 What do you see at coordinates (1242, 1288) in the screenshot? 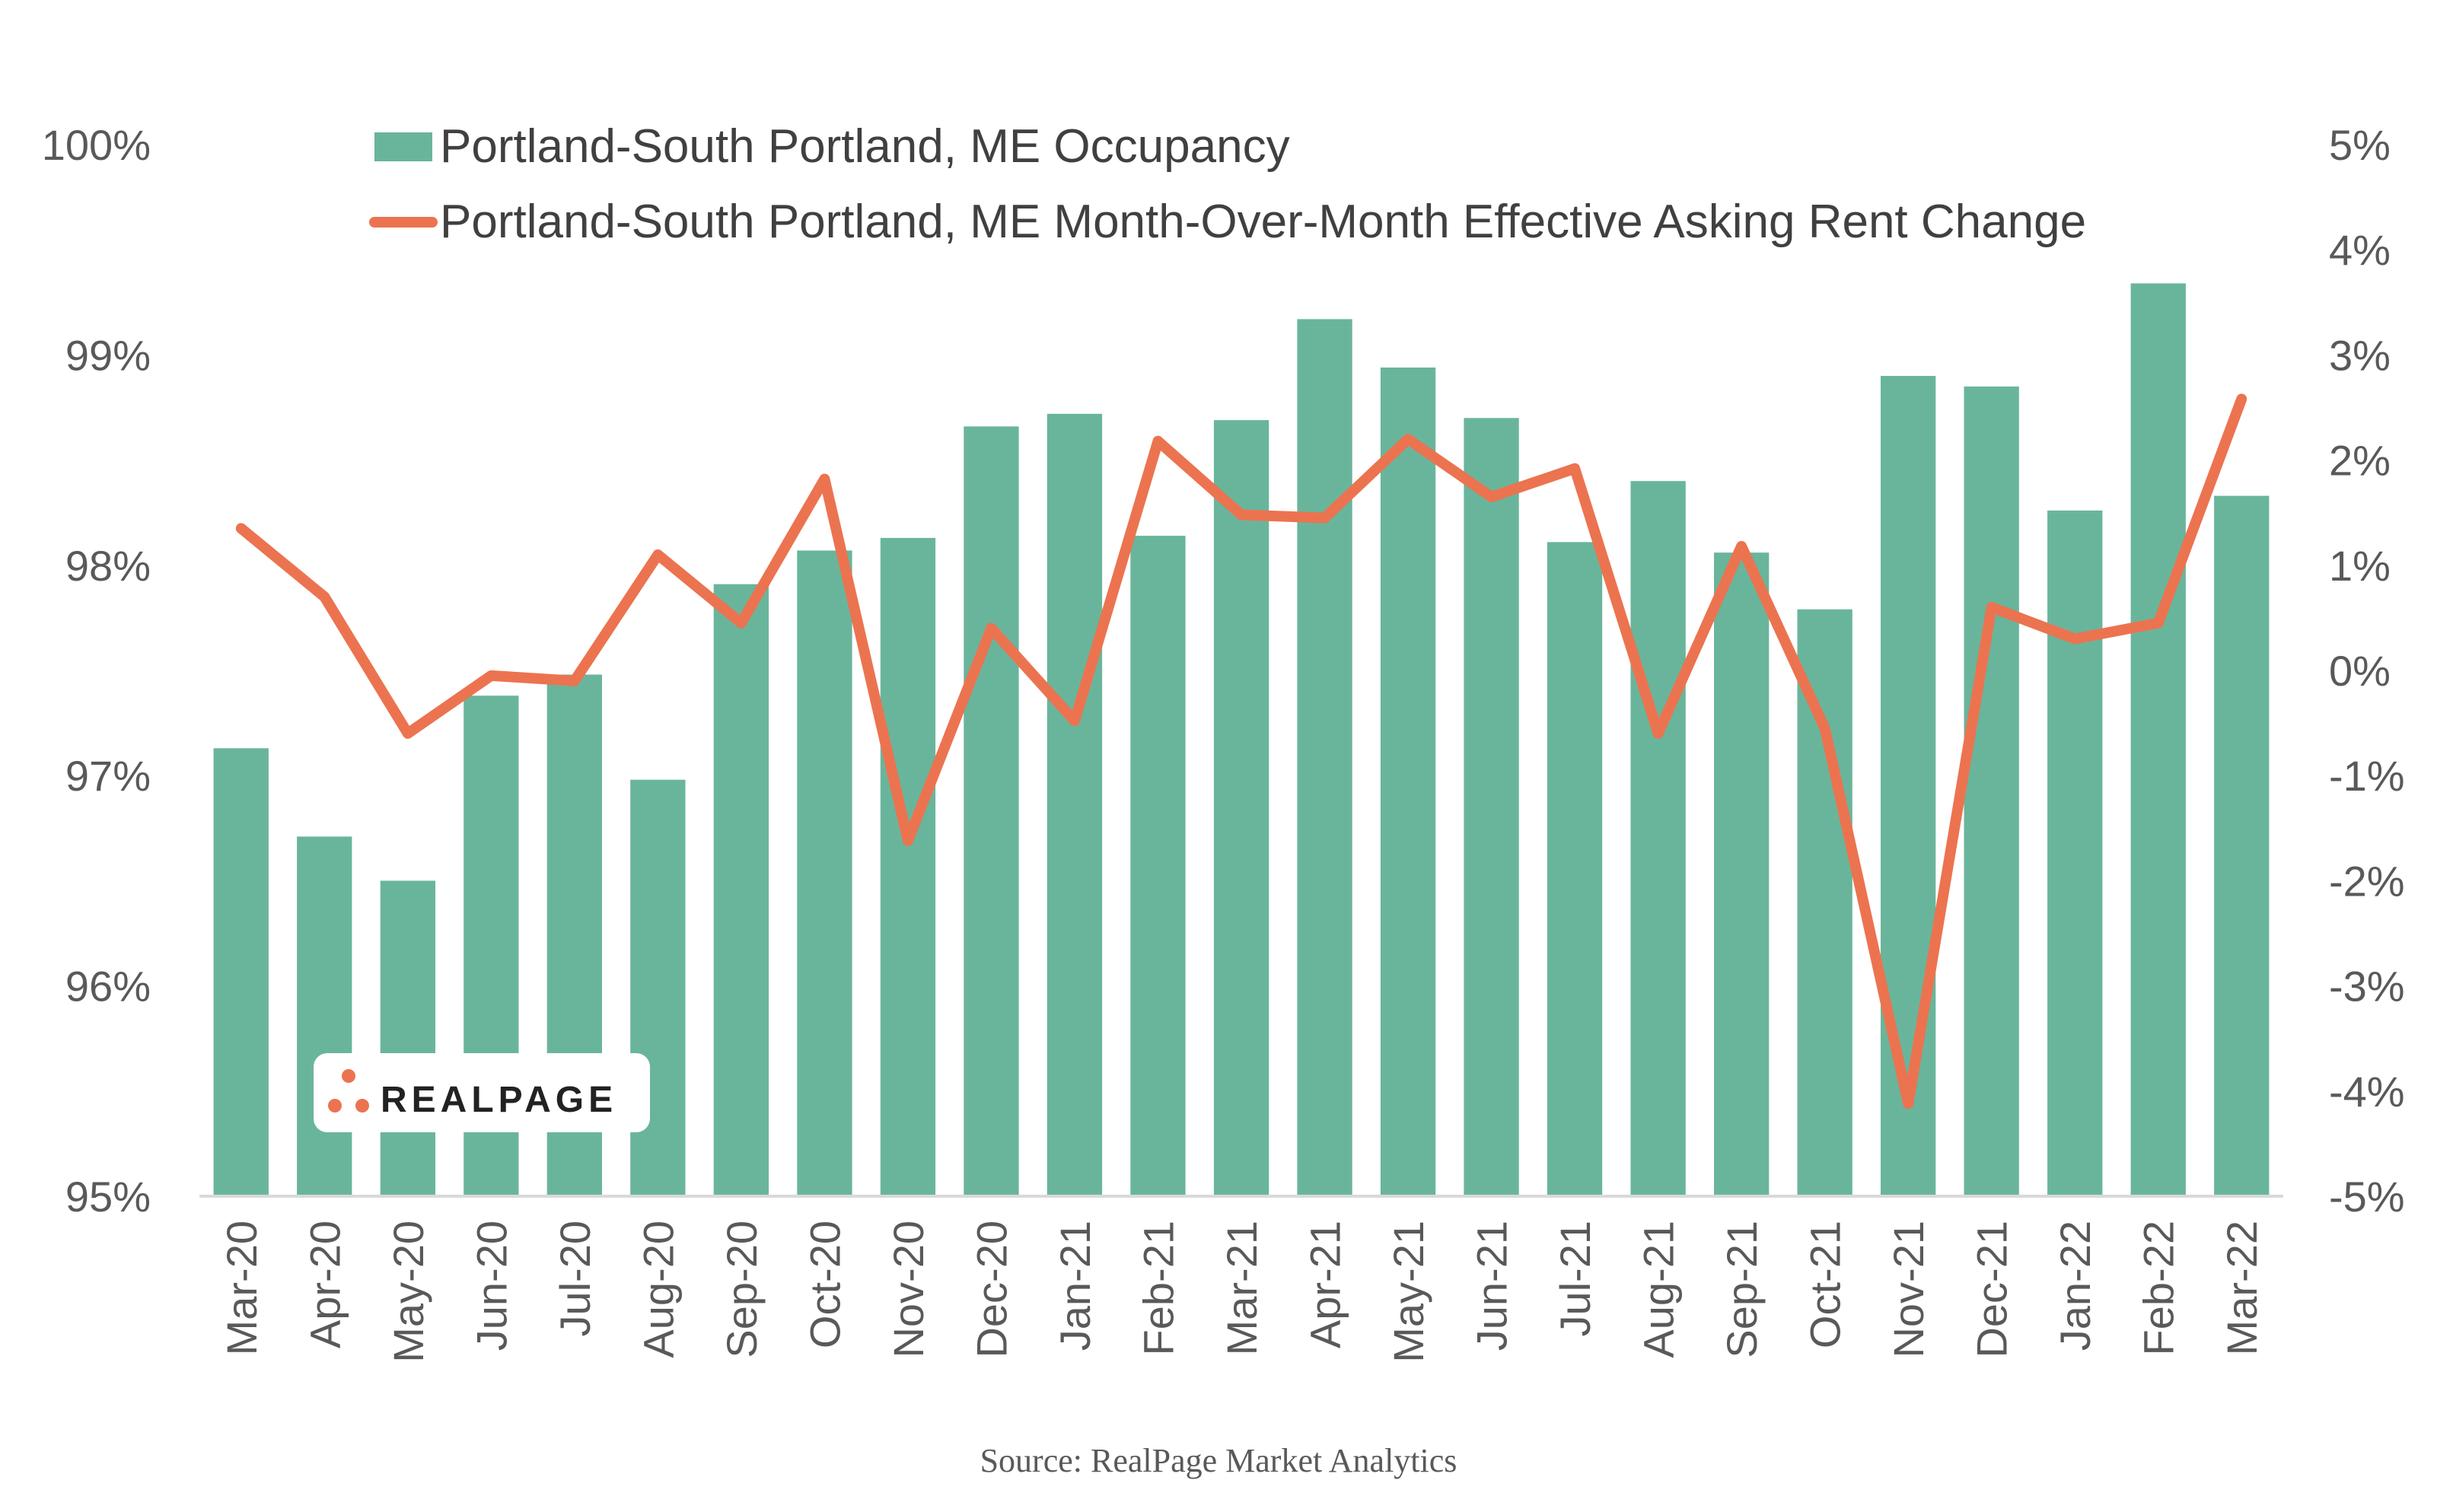
I see `x-tick-label: Mar-21` at bounding box center [1242, 1288].